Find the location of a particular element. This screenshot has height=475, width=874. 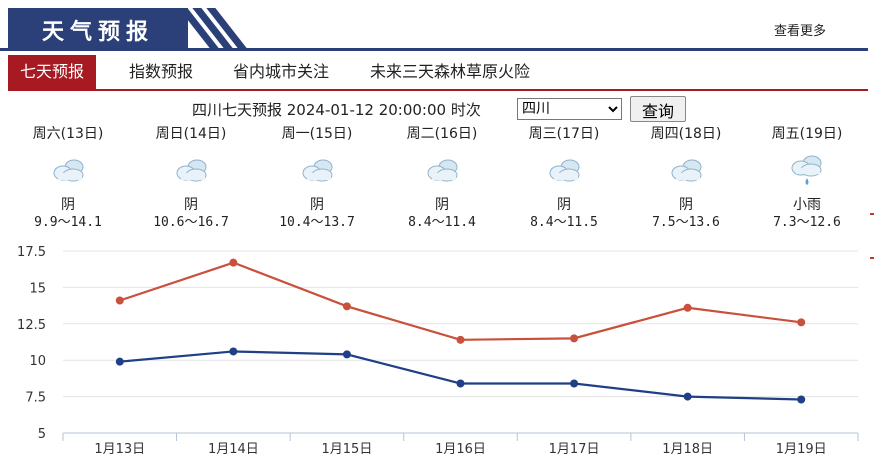

tab-bar: 七天预报 指数预报 省内城市关注 未来三天森林草原火险 is located at coordinates (438, 73).